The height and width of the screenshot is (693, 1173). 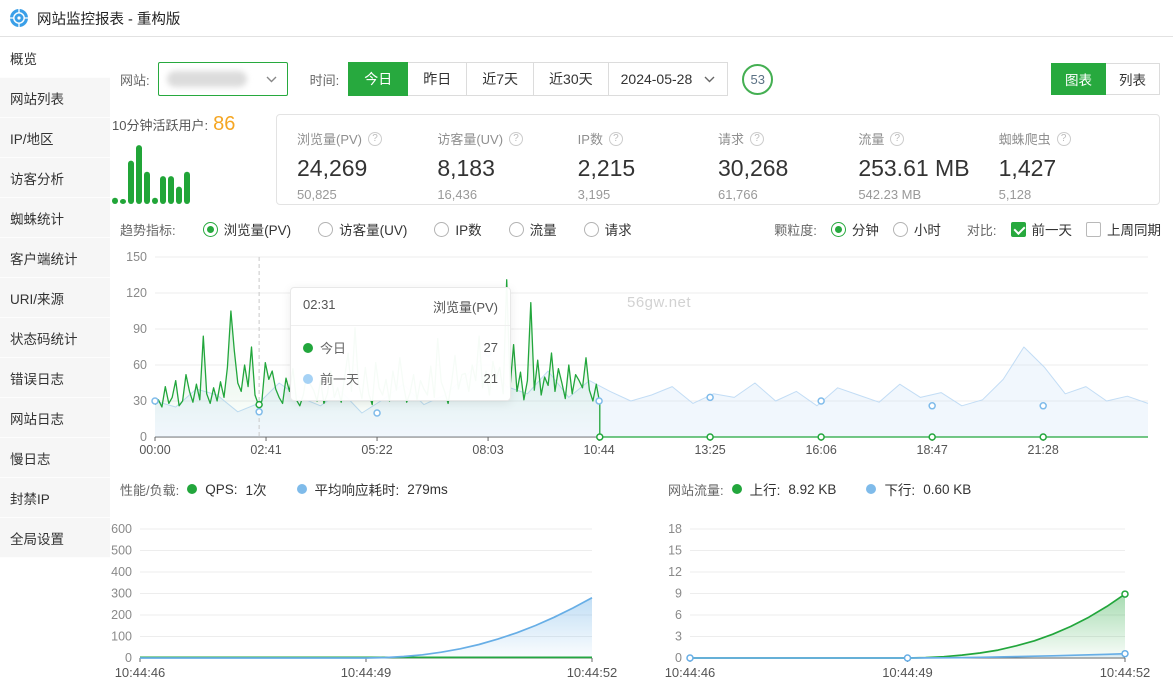 I want to click on sidebar-item-client-stats: 客户端统计, so click(x=55, y=258).